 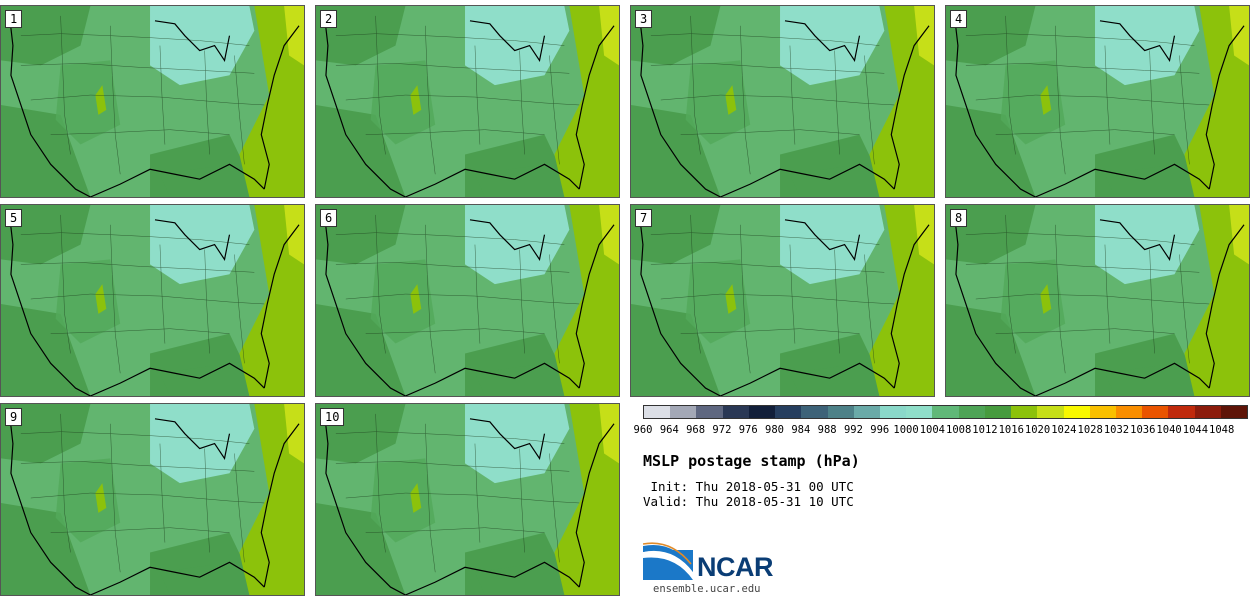 I want to click on member-map-panel: 4, so click(x=1097, y=101).